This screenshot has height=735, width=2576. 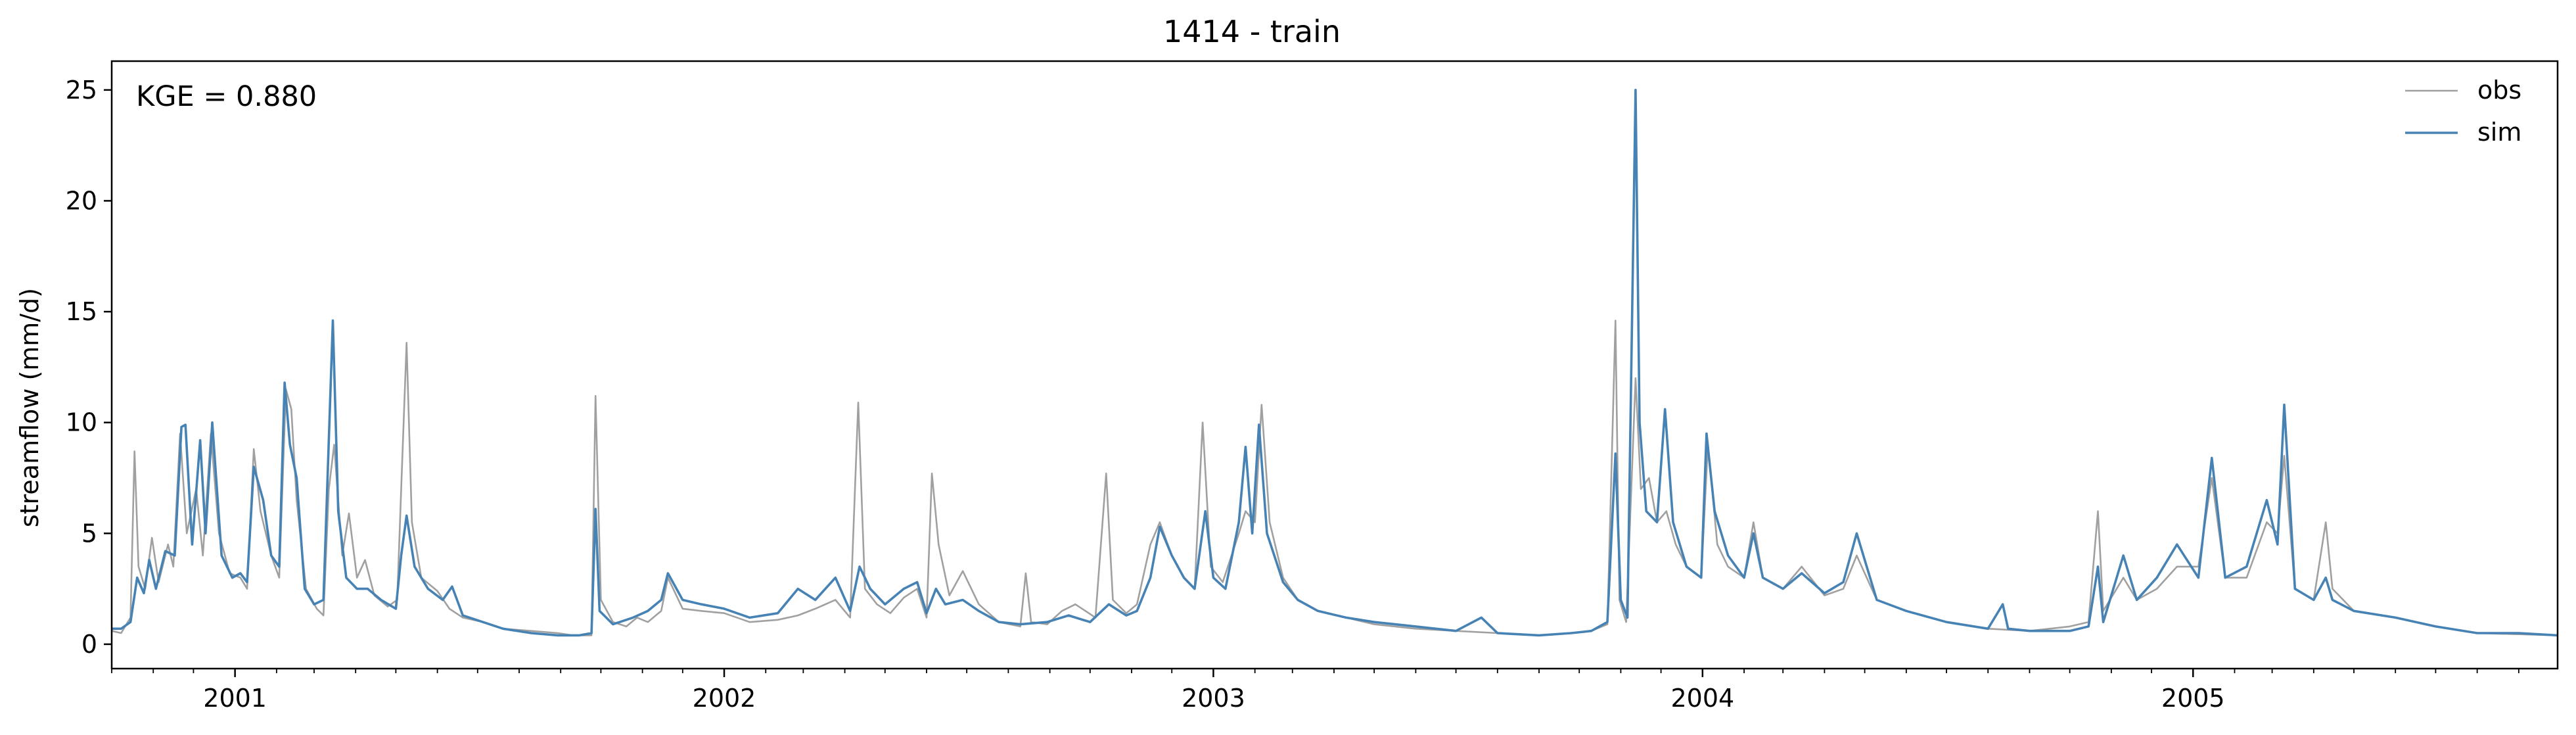 What do you see at coordinates (89, 533) in the screenshot?
I see `y-tick-label: 5` at bounding box center [89, 533].